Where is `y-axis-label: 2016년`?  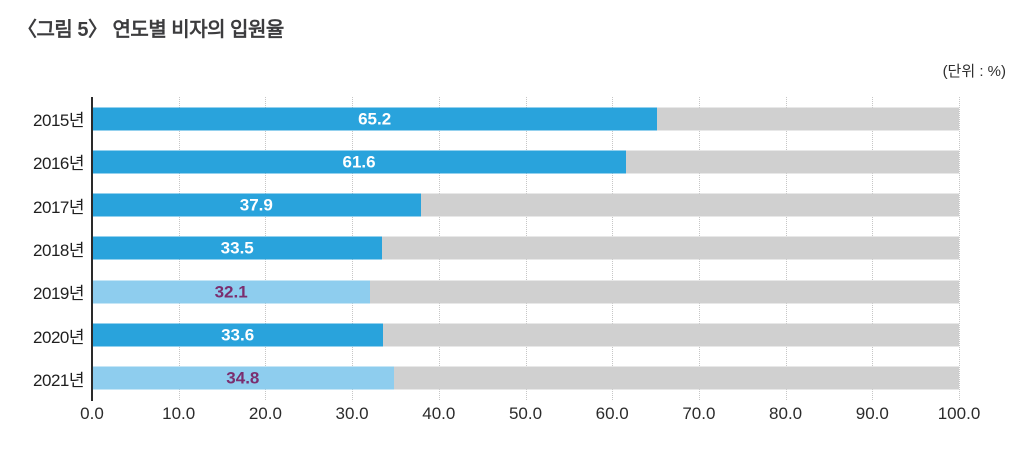
y-axis-label: 2016년 is located at coordinates (58, 164).